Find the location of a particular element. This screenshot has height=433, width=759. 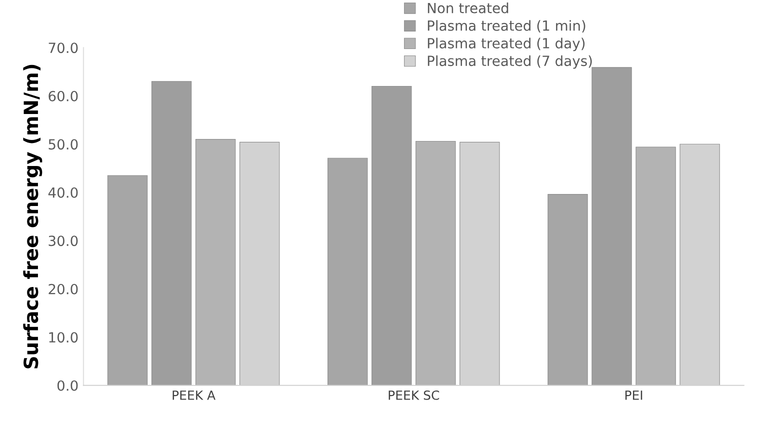

legend-label: Non treated is located at coordinates (468, 8).